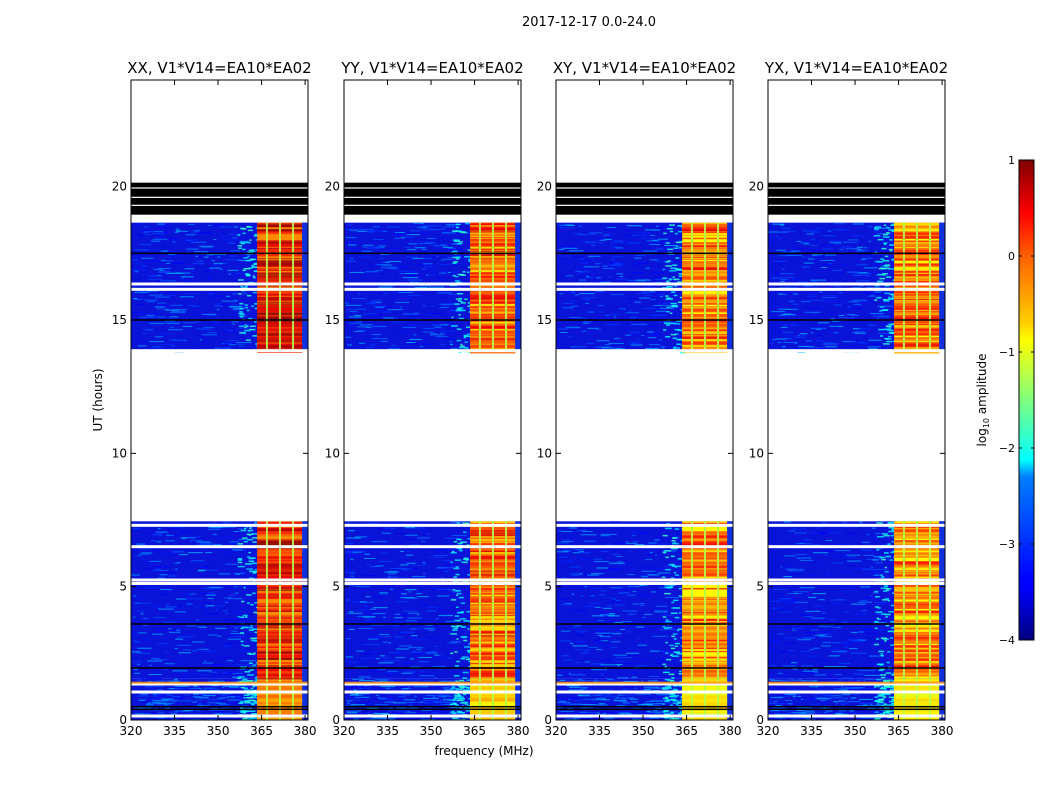 This screenshot has height=800, width=1050. Describe the element at coordinates (1011, 160) in the screenshot. I see `colorbar-tick-label: 1` at that location.